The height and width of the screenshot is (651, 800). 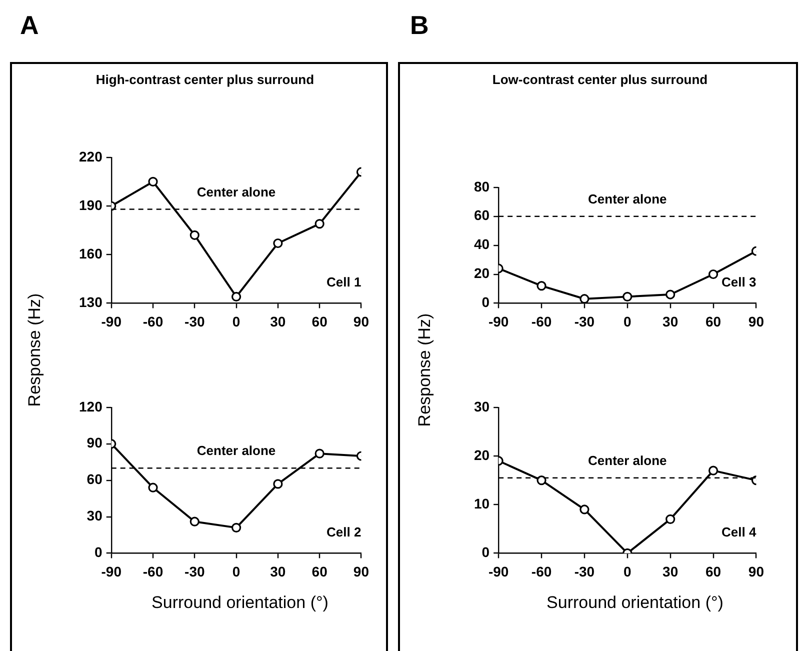 What do you see at coordinates (91, 302) in the screenshot?
I see `y-tick-label: 130` at bounding box center [91, 302].